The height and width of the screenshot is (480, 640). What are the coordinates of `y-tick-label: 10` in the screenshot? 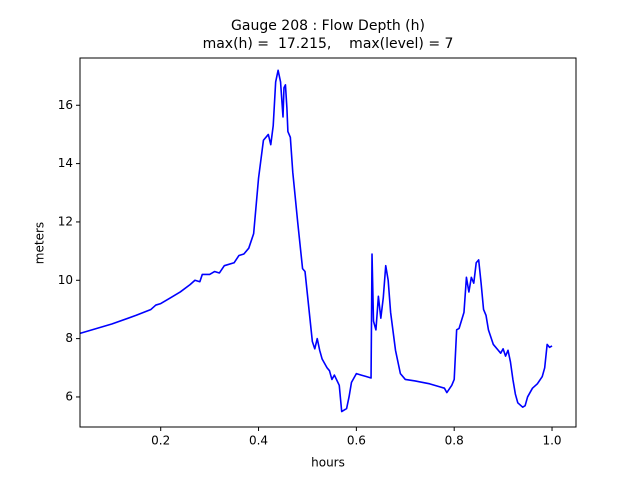 It's located at (65, 280).